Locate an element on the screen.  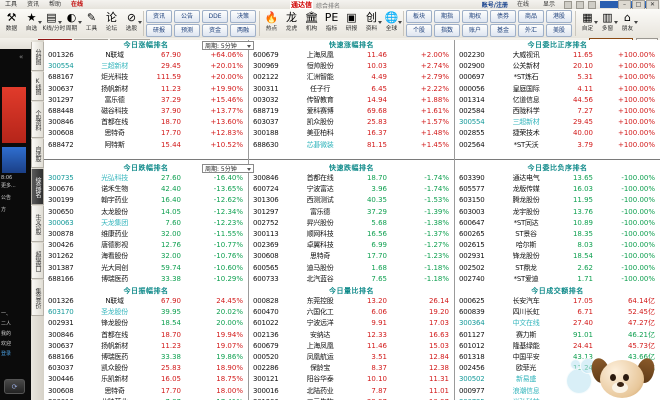
toolbar-pill-决策: 决策 is located at coordinates (243, 16).